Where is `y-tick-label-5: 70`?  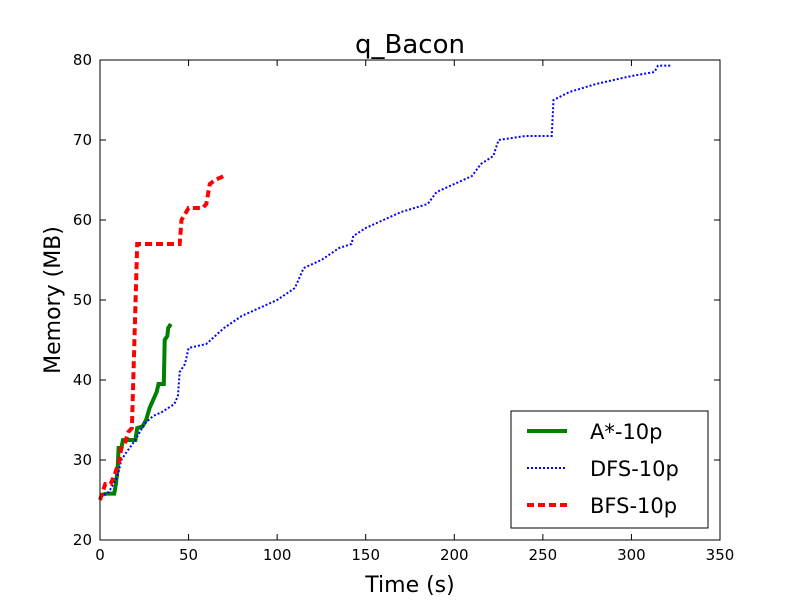 y-tick-label-5: 70 is located at coordinates (82, 140).